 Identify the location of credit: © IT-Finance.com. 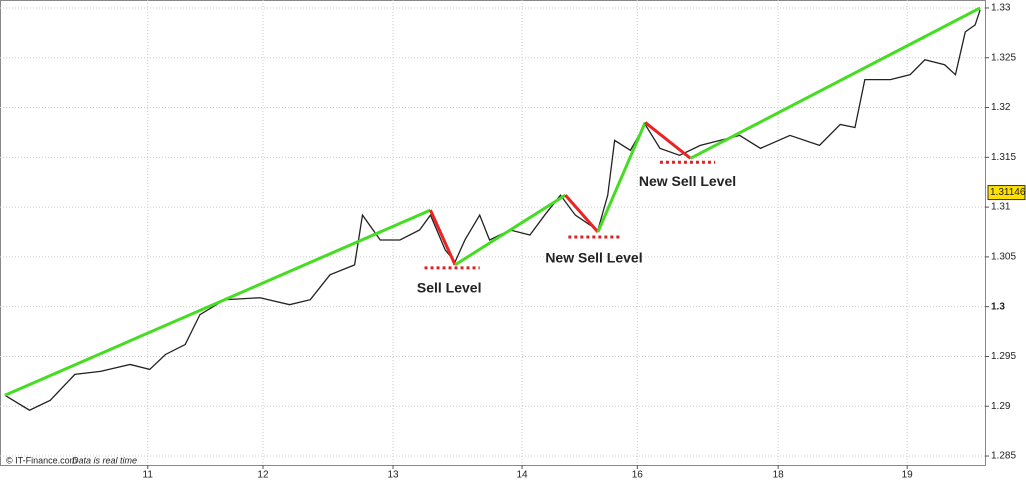
(41, 460).